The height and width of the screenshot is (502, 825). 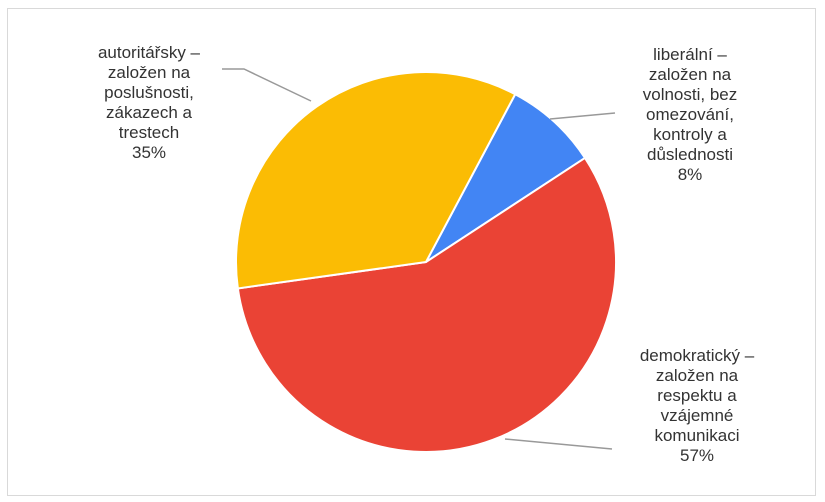 I want to click on slice-authoritarian, so click(x=376, y=180).